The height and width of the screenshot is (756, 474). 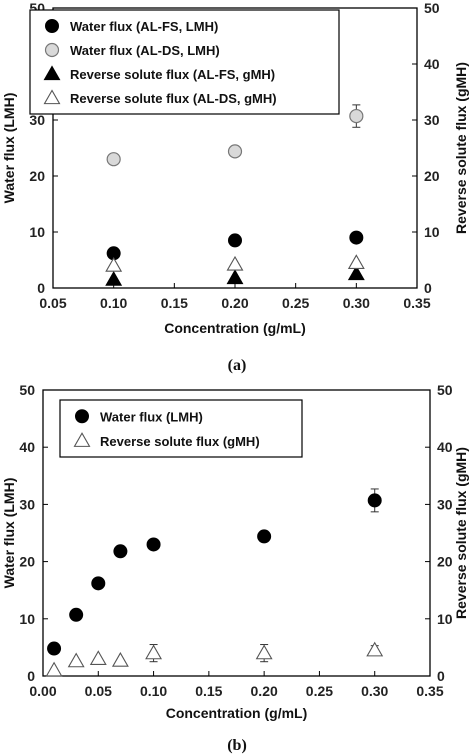 What do you see at coordinates (27, 447) in the screenshot?
I see `y-tick-label: 40` at bounding box center [27, 447].